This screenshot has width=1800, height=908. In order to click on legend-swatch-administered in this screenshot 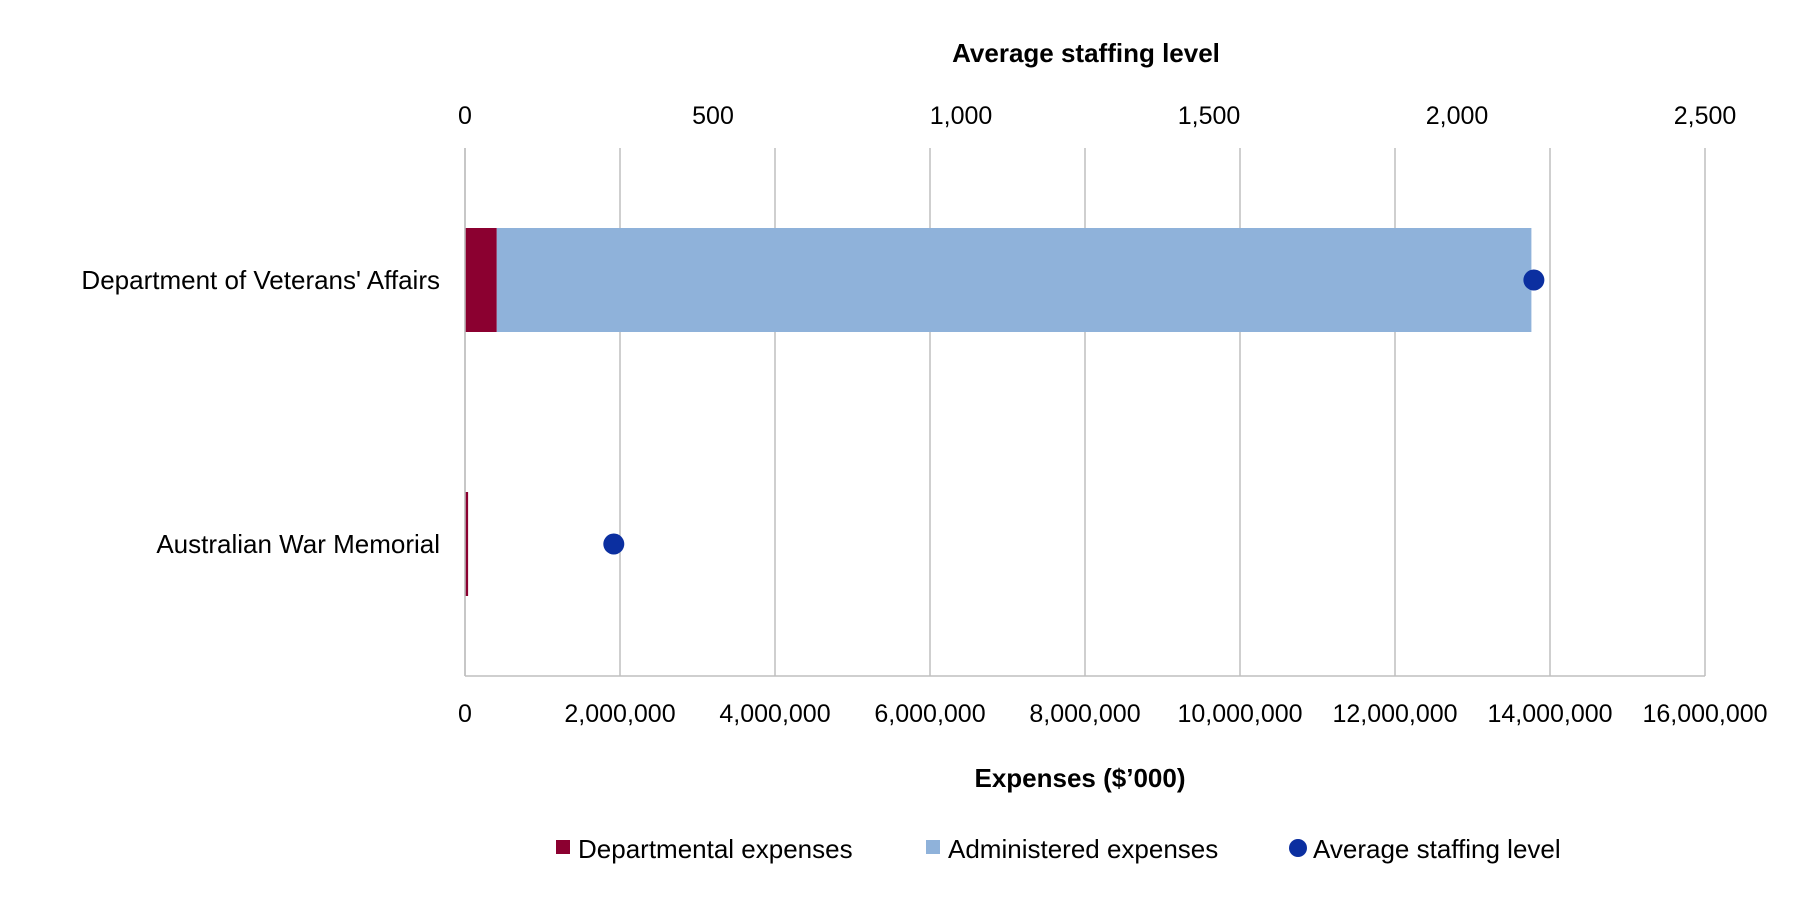, I will do `click(933, 847)`.